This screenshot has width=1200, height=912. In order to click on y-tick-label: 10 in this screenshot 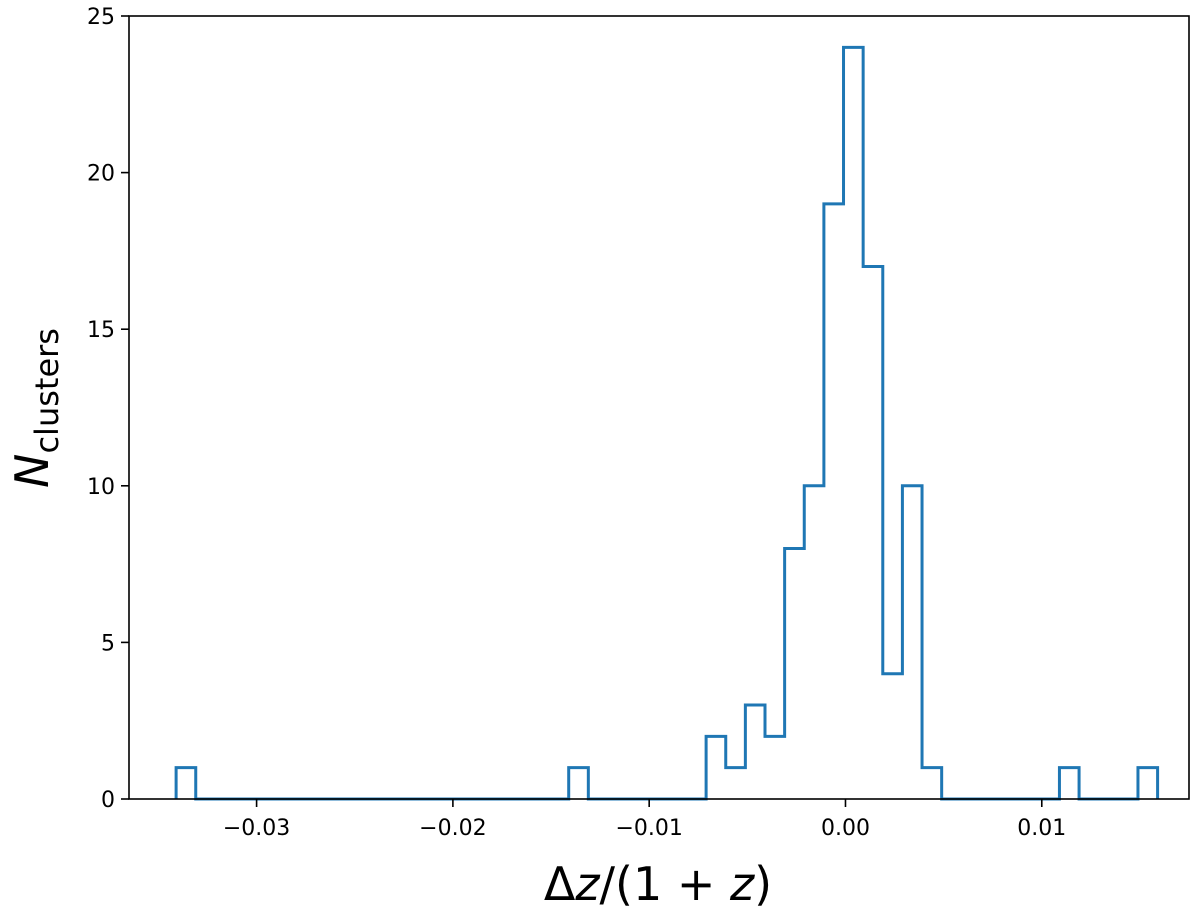, I will do `click(101, 487)`.